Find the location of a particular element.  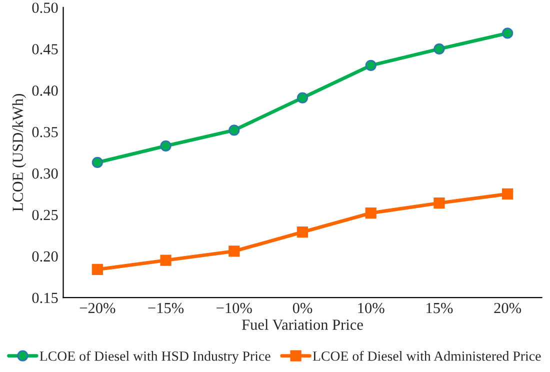

legend-label: LCOE of Diesel with HSD Industry Price is located at coordinates (155, 357).